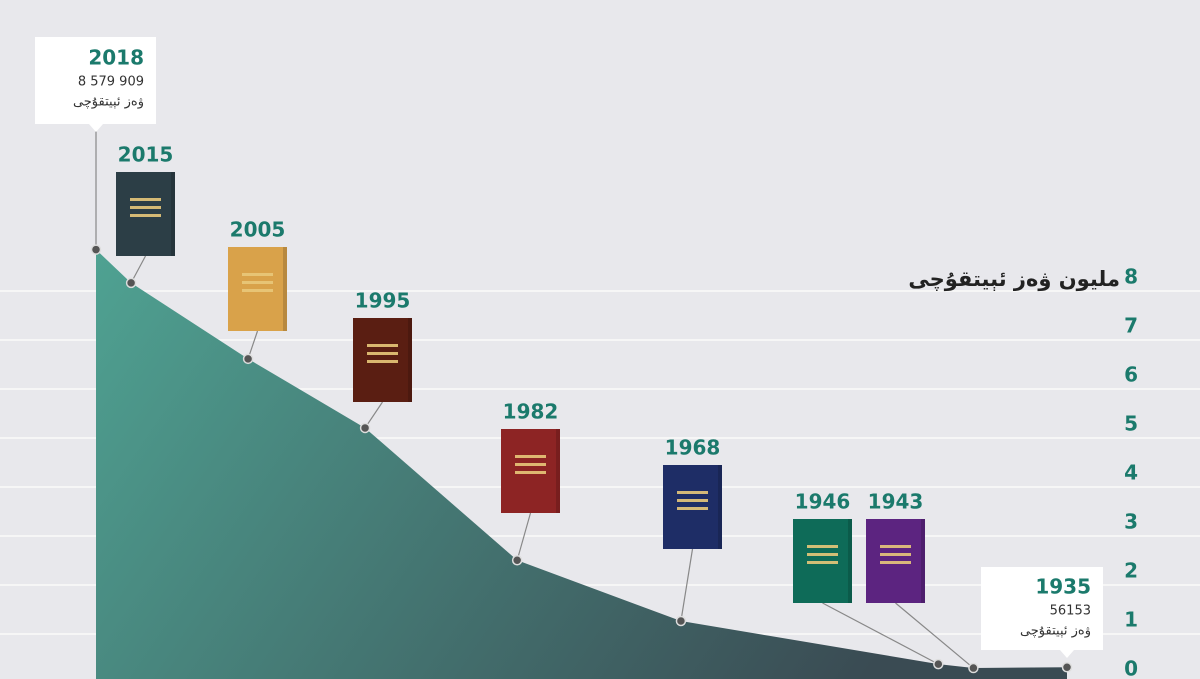 The width and height of the screenshot is (1200, 679). Describe the element at coordinates (116, 58) in the screenshot. I see `year-label: 2018` at that location.